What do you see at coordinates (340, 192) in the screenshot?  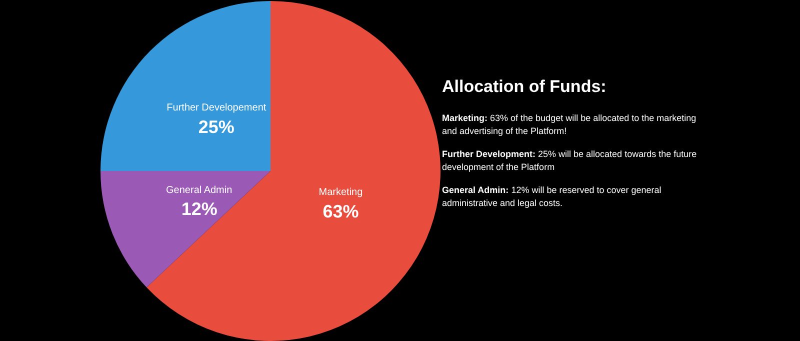 I see `slice-label: Marketing` at bounding box center [340, 192].